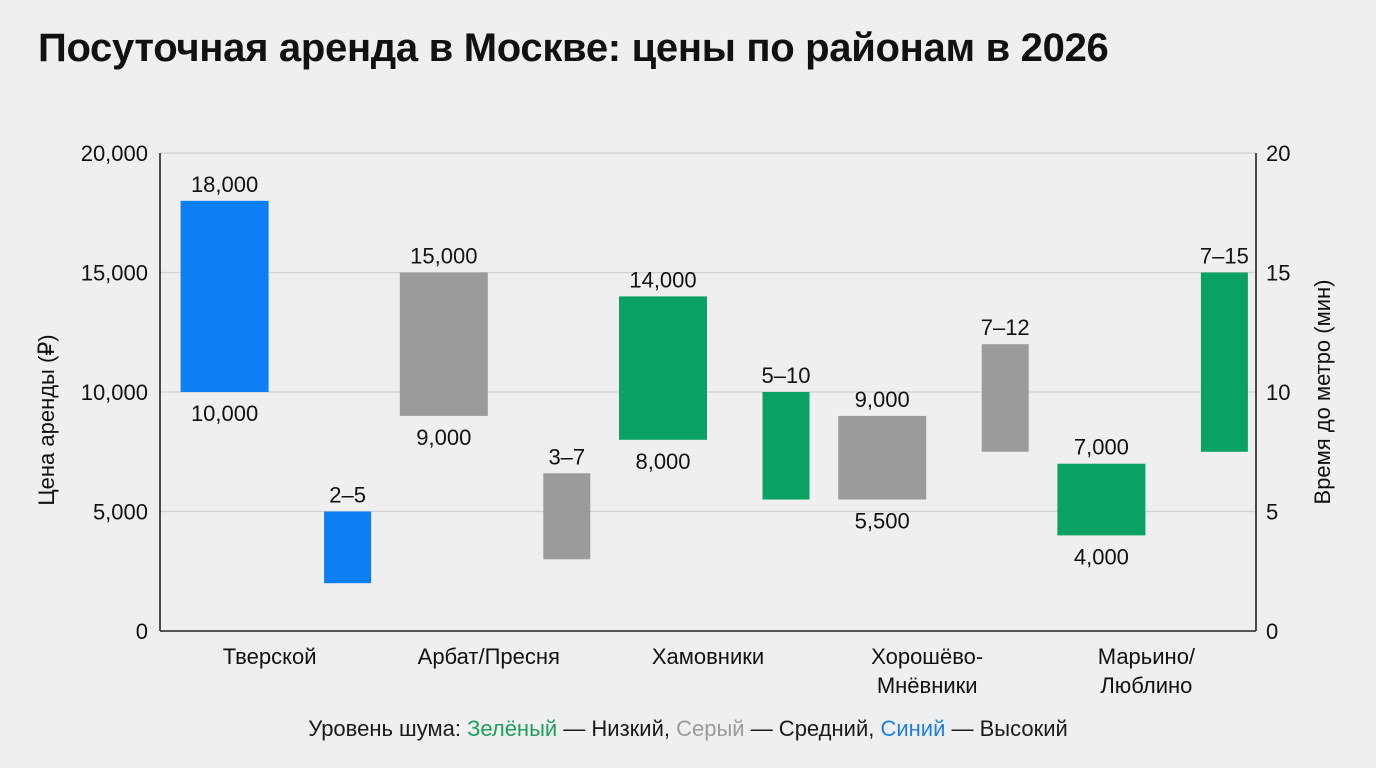 This screenshot has height=768, width=1376. Describe the element at coordinates (1147, 656) in the screenshot. I see `x-category-label-line: Марьино/` at that location.